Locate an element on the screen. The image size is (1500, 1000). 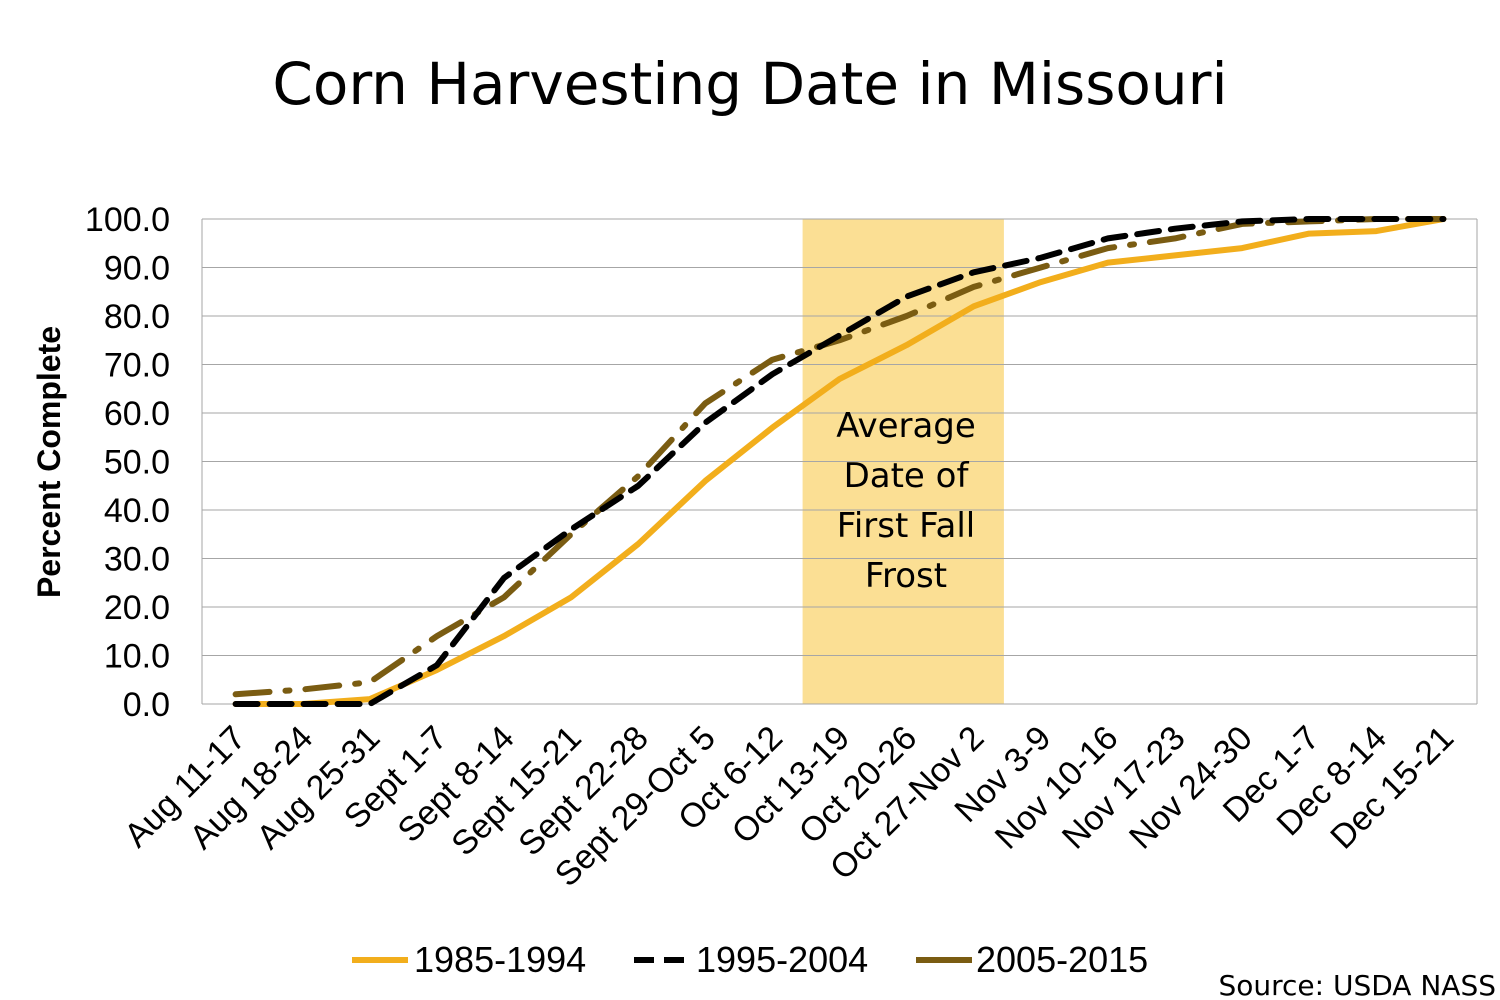
y-tick-label: 90.0 is located at coordinates (137, 269).